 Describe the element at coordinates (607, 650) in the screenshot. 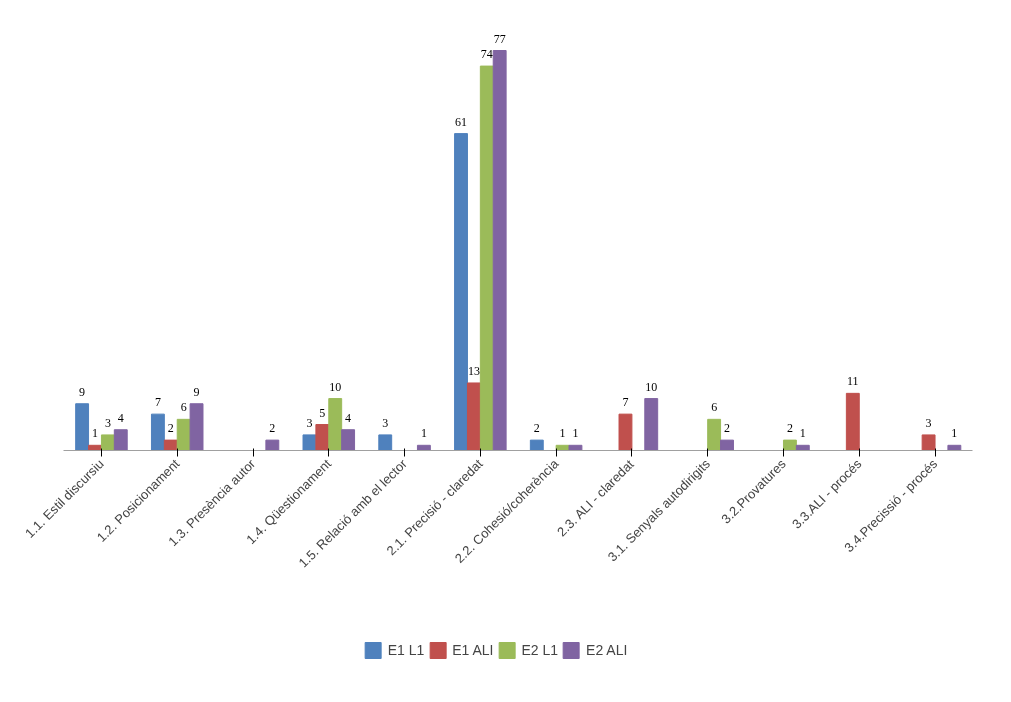

I see `legend-label: E2 ALI` at that location.